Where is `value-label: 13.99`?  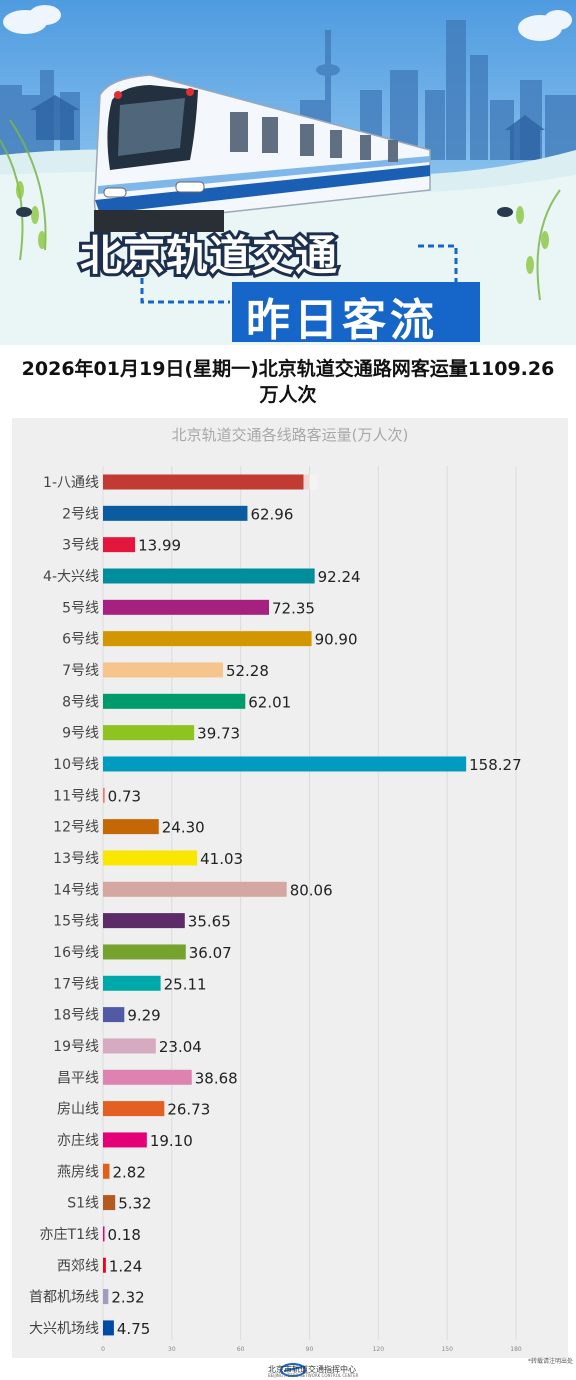
value-label: 13.99 is located at coordinates (159, 546).